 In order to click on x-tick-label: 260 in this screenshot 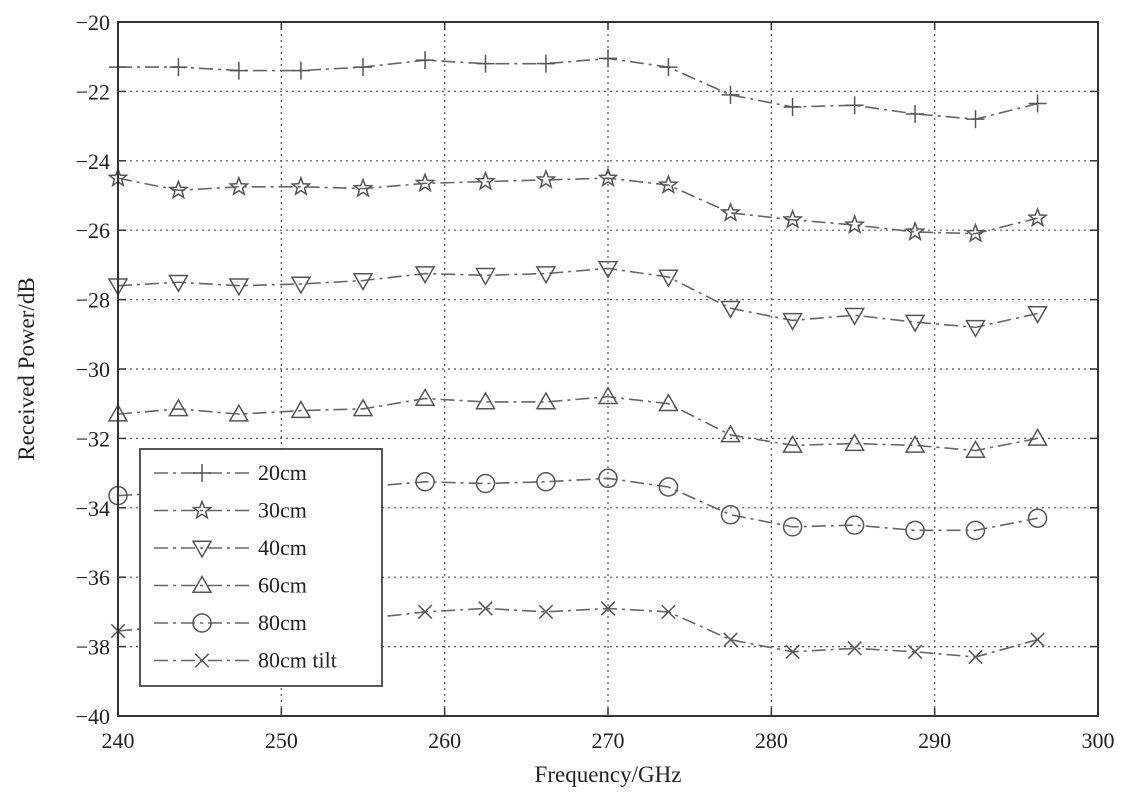, I will do `click(444, 740)`.